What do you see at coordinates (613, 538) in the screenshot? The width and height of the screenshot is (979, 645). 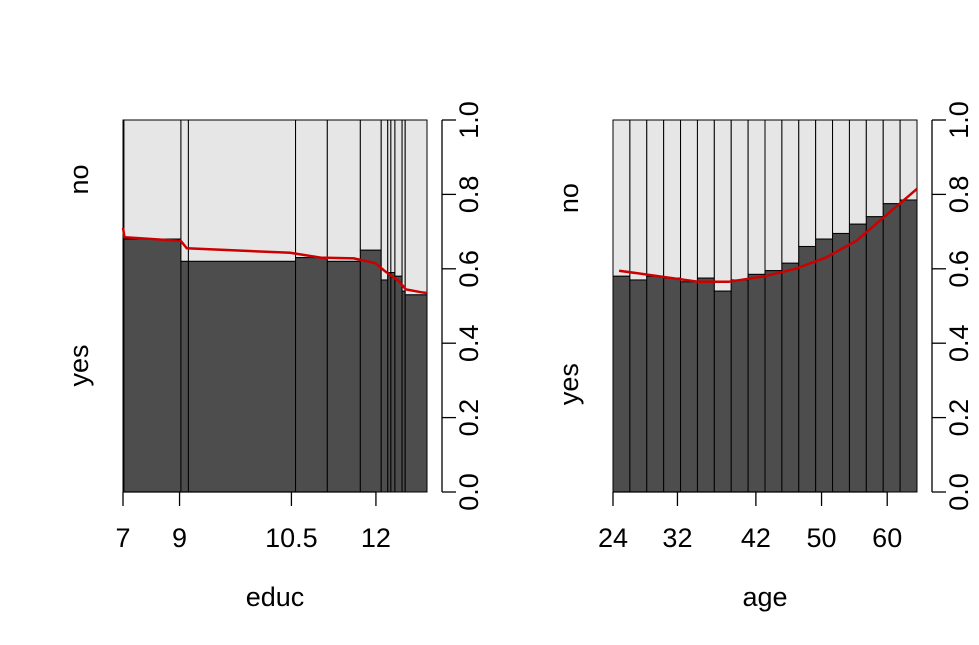 I see `x-tick-label-0: 24` at bounding box center [613, 538].